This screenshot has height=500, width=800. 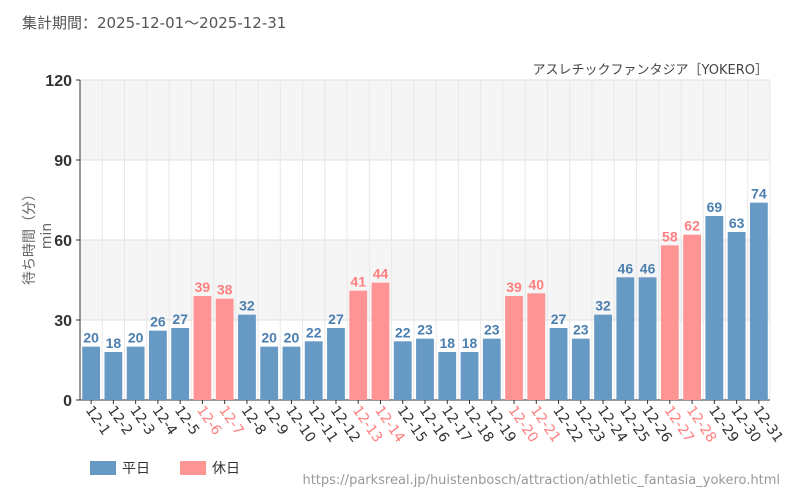 What do you see at coordinates (158, 322) in the screenshot?
I see `data-label: 26` at bounding box center [158, 322].